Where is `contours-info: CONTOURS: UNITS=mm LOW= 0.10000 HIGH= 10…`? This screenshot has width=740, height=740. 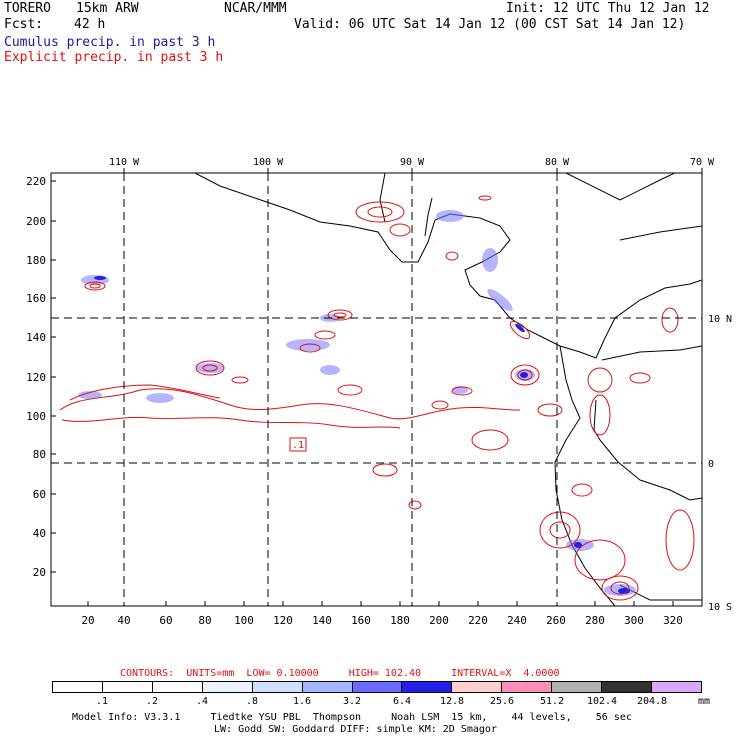
contours-info: CONTOURS: UNITS=mm LOW= 0.10000 HIGH= 10… is located at coordinates (340, 673).